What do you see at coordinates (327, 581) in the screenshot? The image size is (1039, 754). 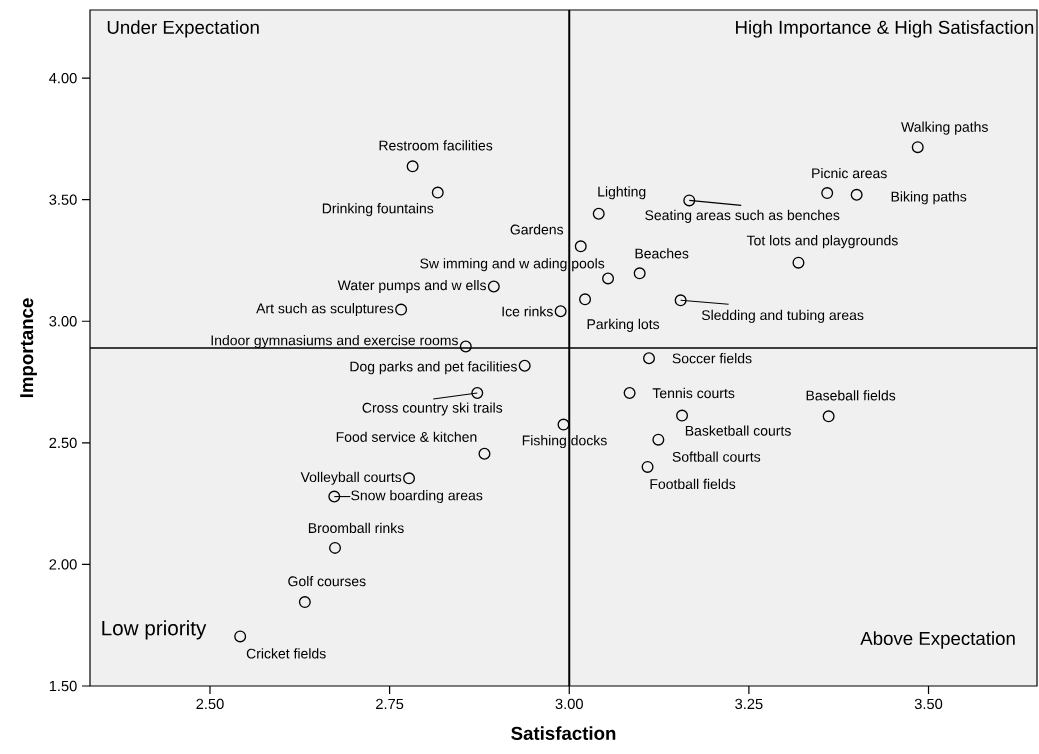 I see `annotation: Golf courses` at bounding box center [327, 581].